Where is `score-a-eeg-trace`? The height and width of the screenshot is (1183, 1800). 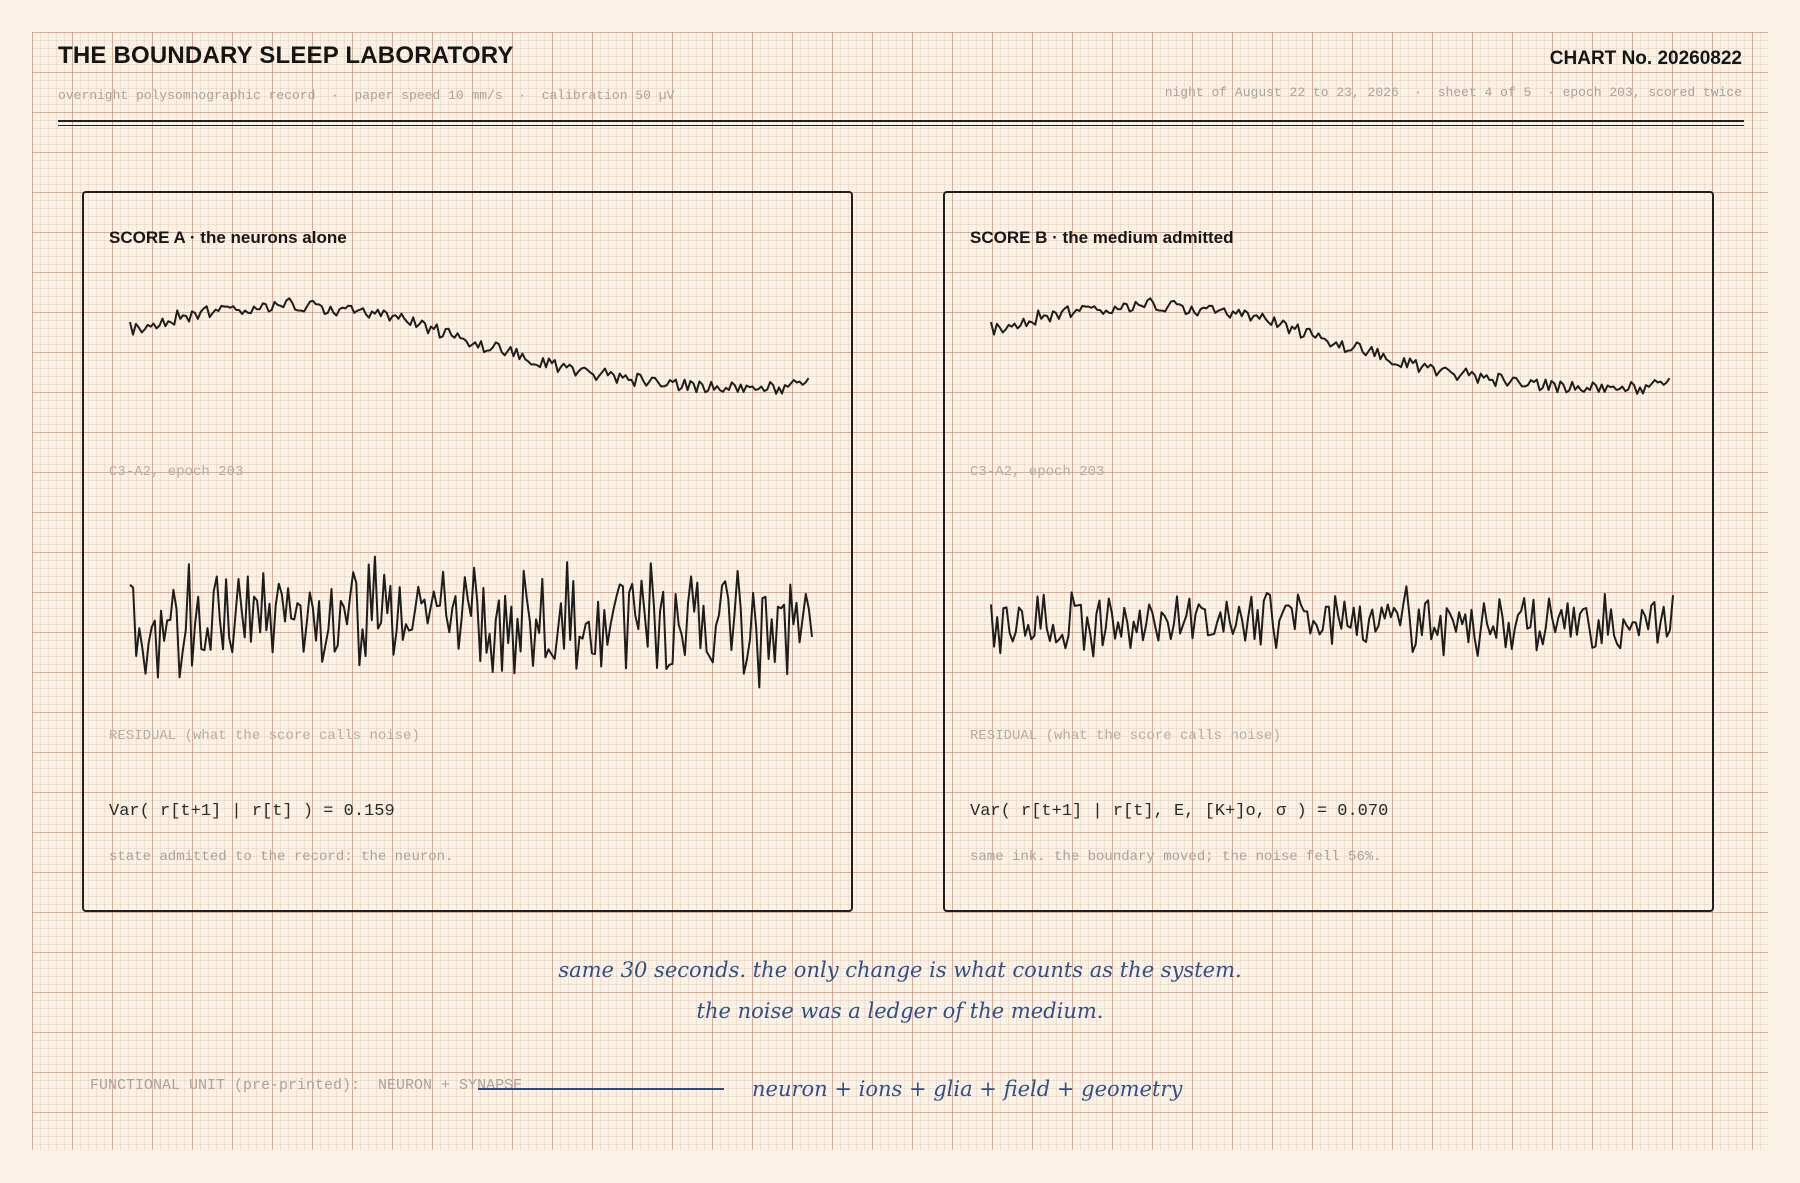
score-a-eeg-trace is located at coordinates (469, 346).